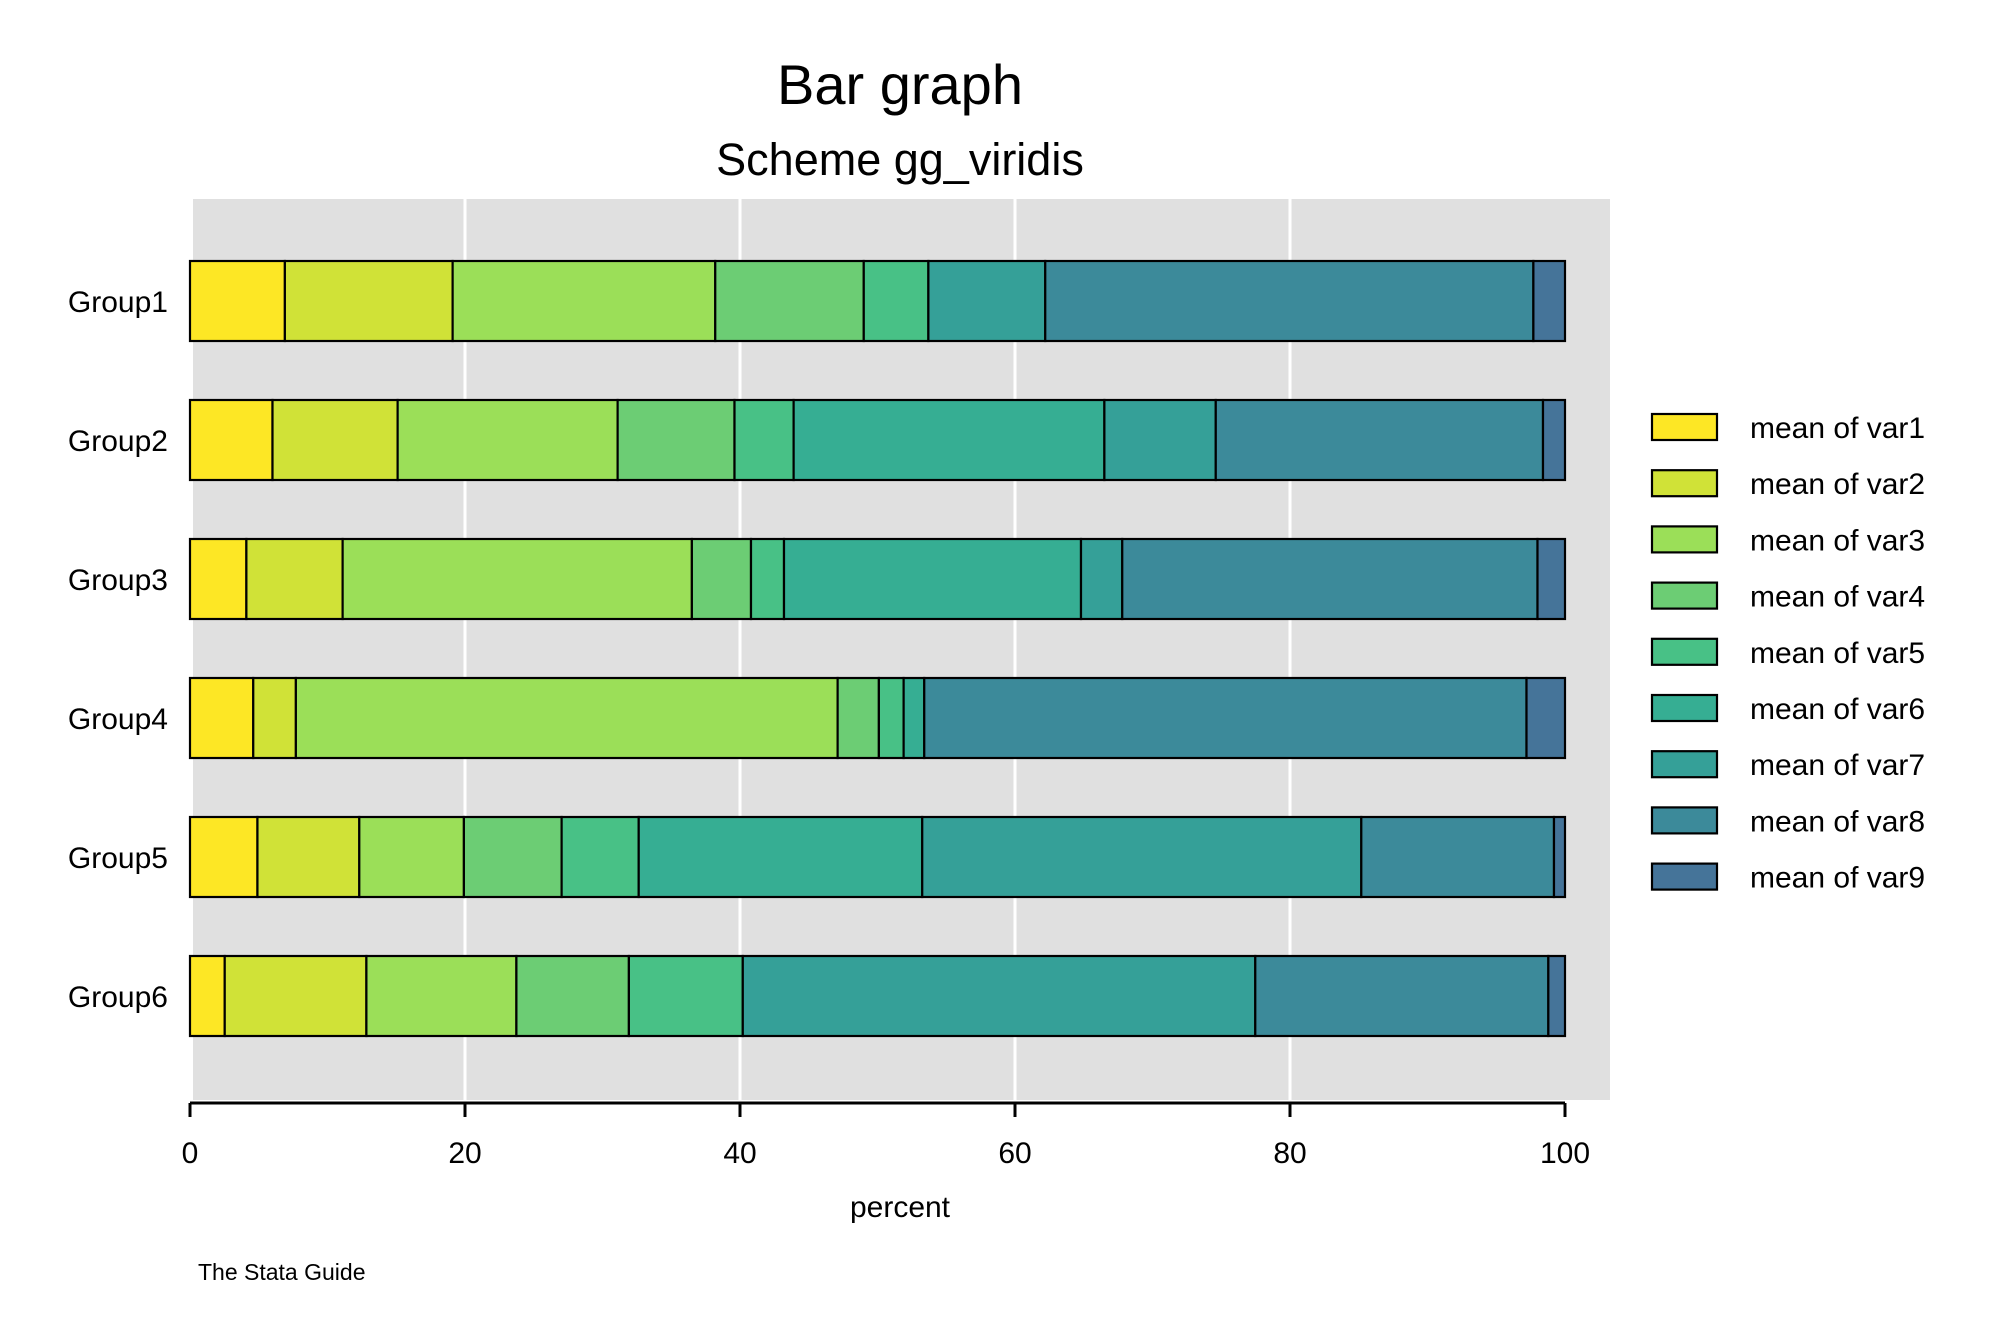 Image resolution: width=2000 pixels, height=1338 pixels. What do you see at coordinates (900, 84) in the screenshot?
I see `chart-title: Bar graph` at bounding box center [900, 84].